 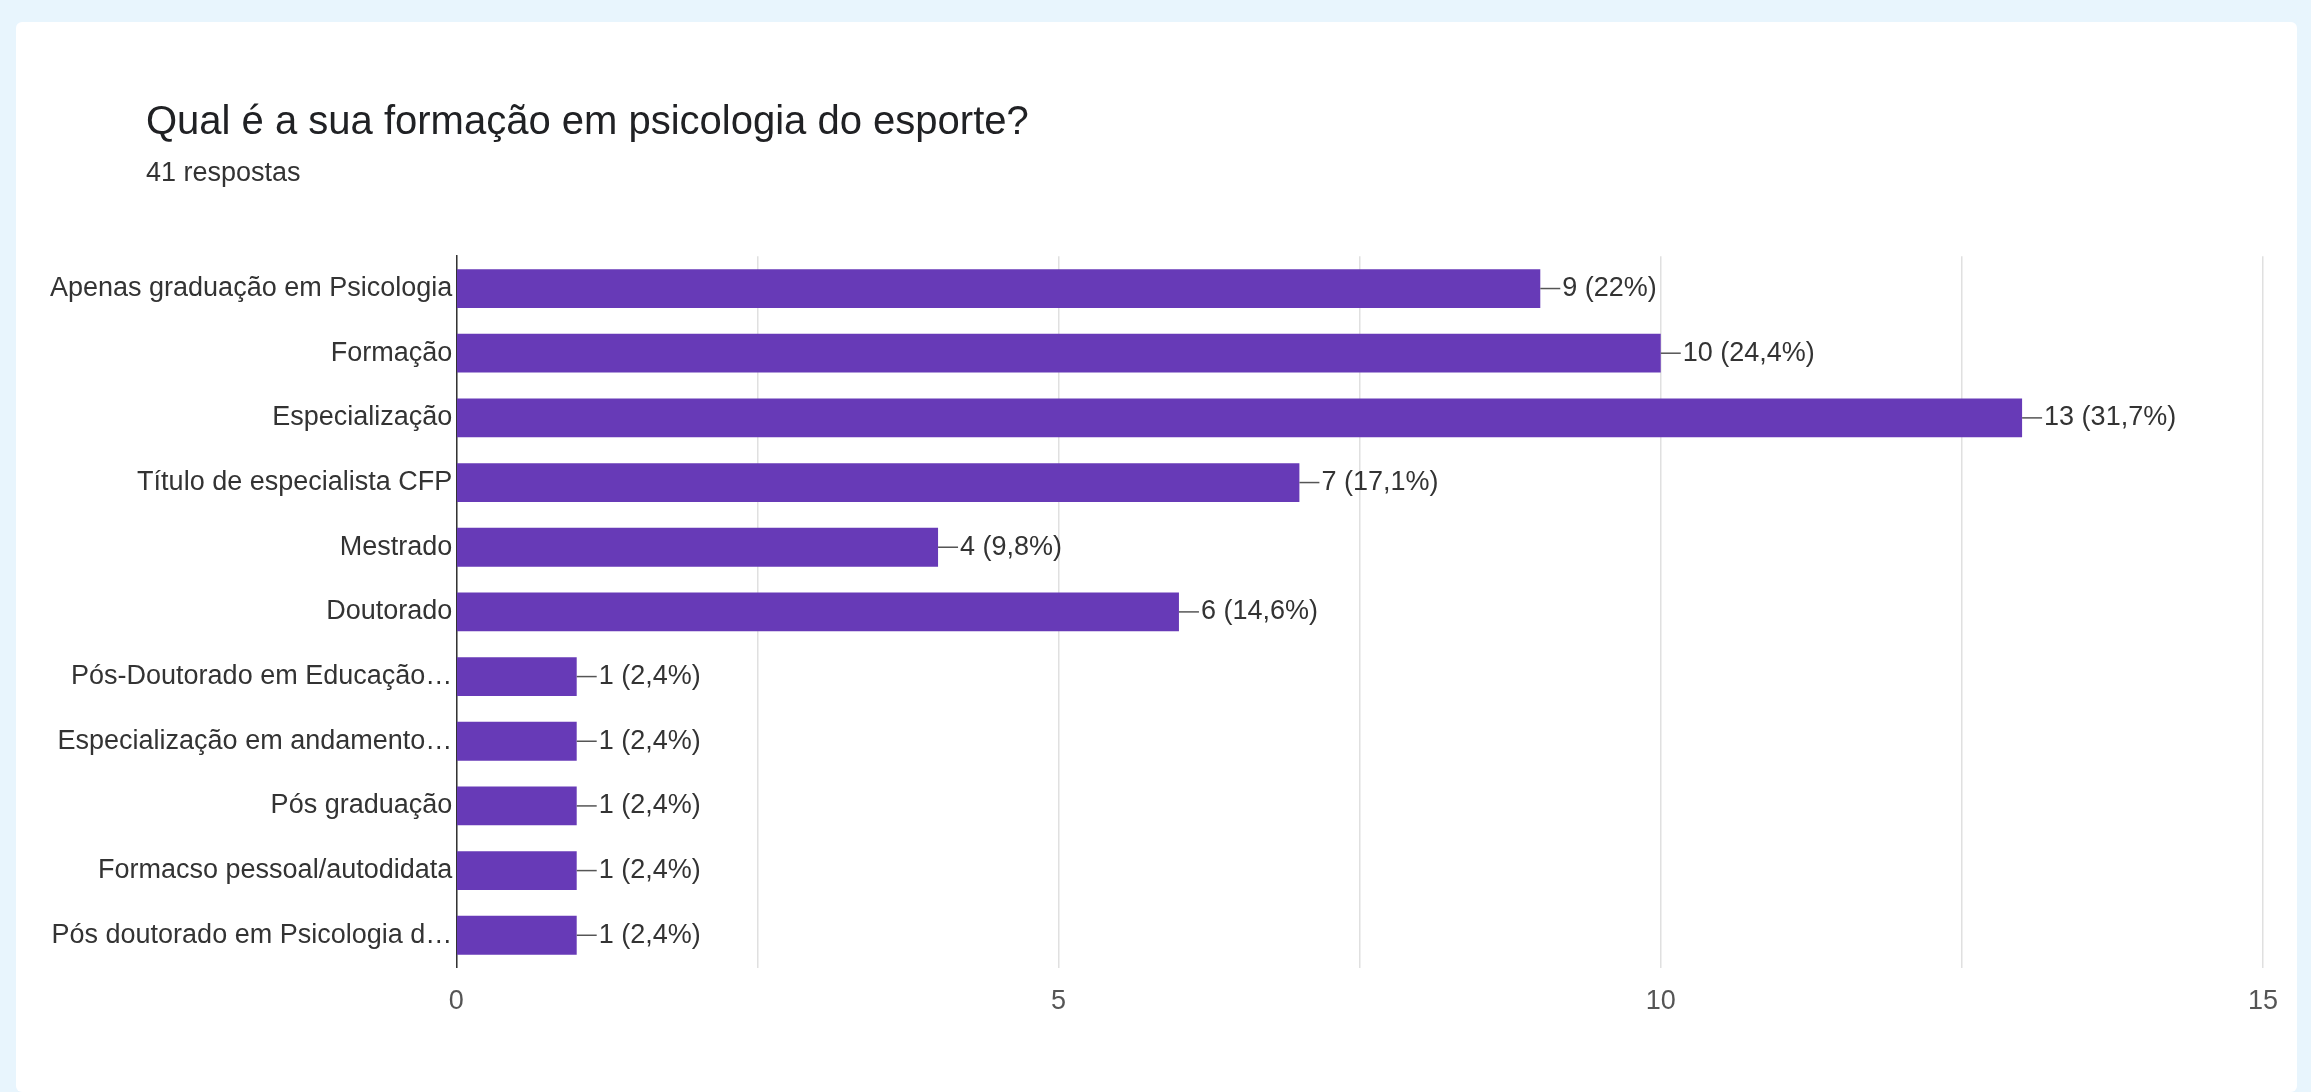 What do you see at coordinates (1748, 351) in the screenshot?
I see `data-label: 10 (24,4%)` at bounding box center [1748, 351].